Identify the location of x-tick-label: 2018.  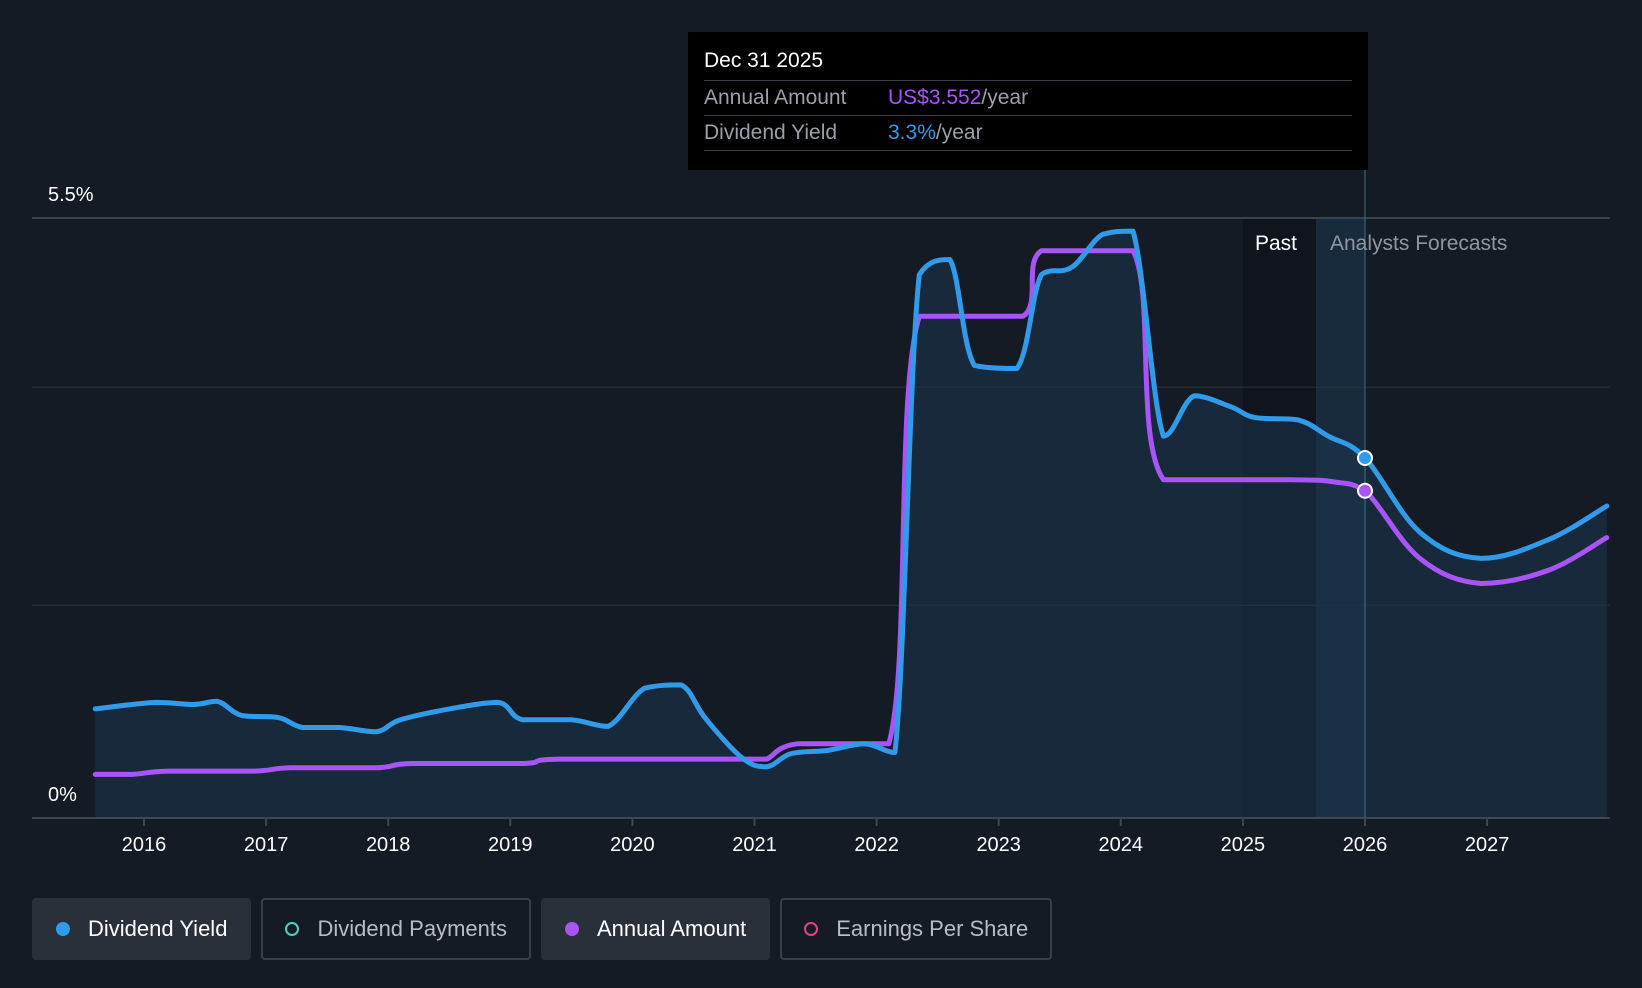
(388, 845).